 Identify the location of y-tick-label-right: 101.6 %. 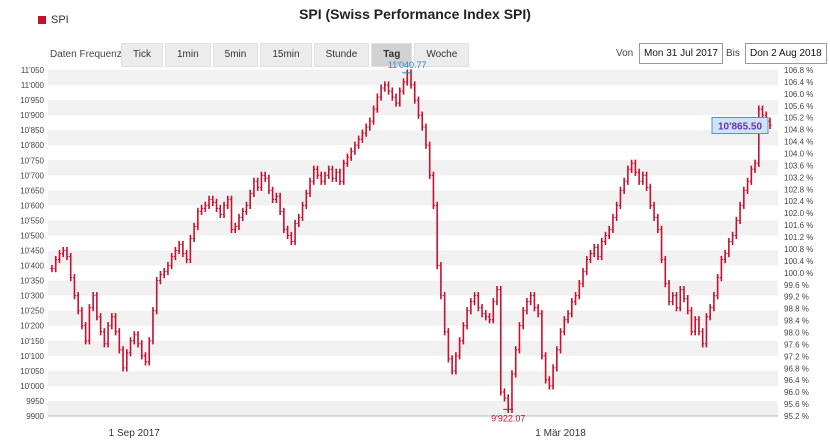
(798, 225).